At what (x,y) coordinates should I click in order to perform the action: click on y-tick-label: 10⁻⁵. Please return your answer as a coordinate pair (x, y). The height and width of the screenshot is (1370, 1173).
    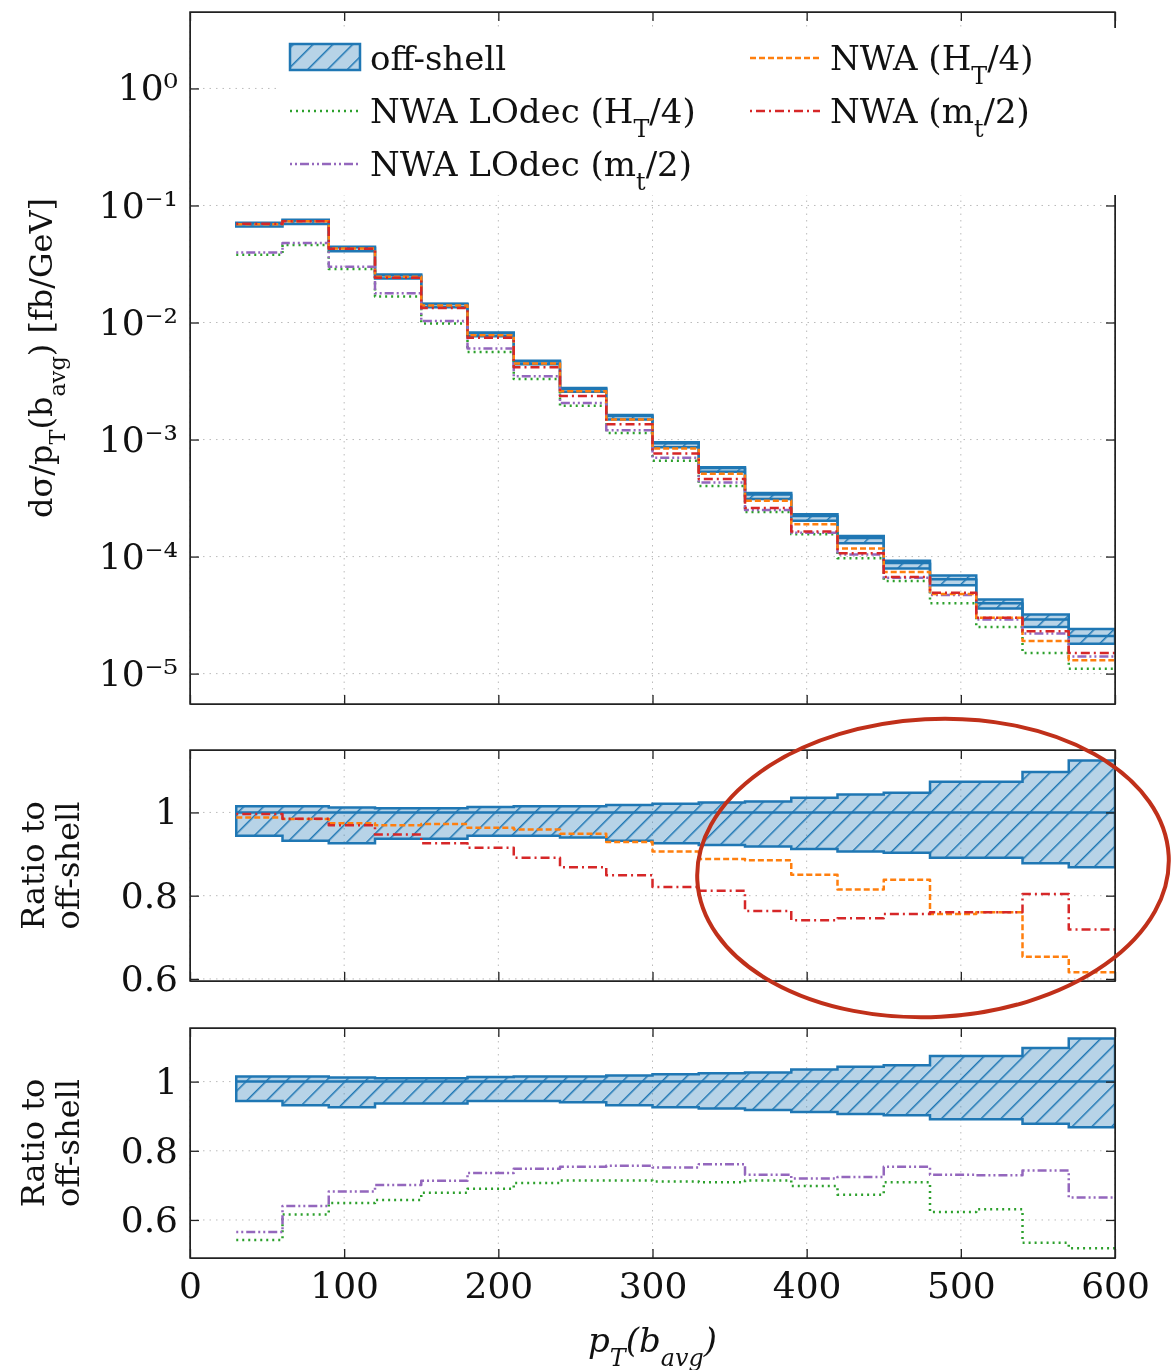
    Looking at the image, I should click on (138, 673).